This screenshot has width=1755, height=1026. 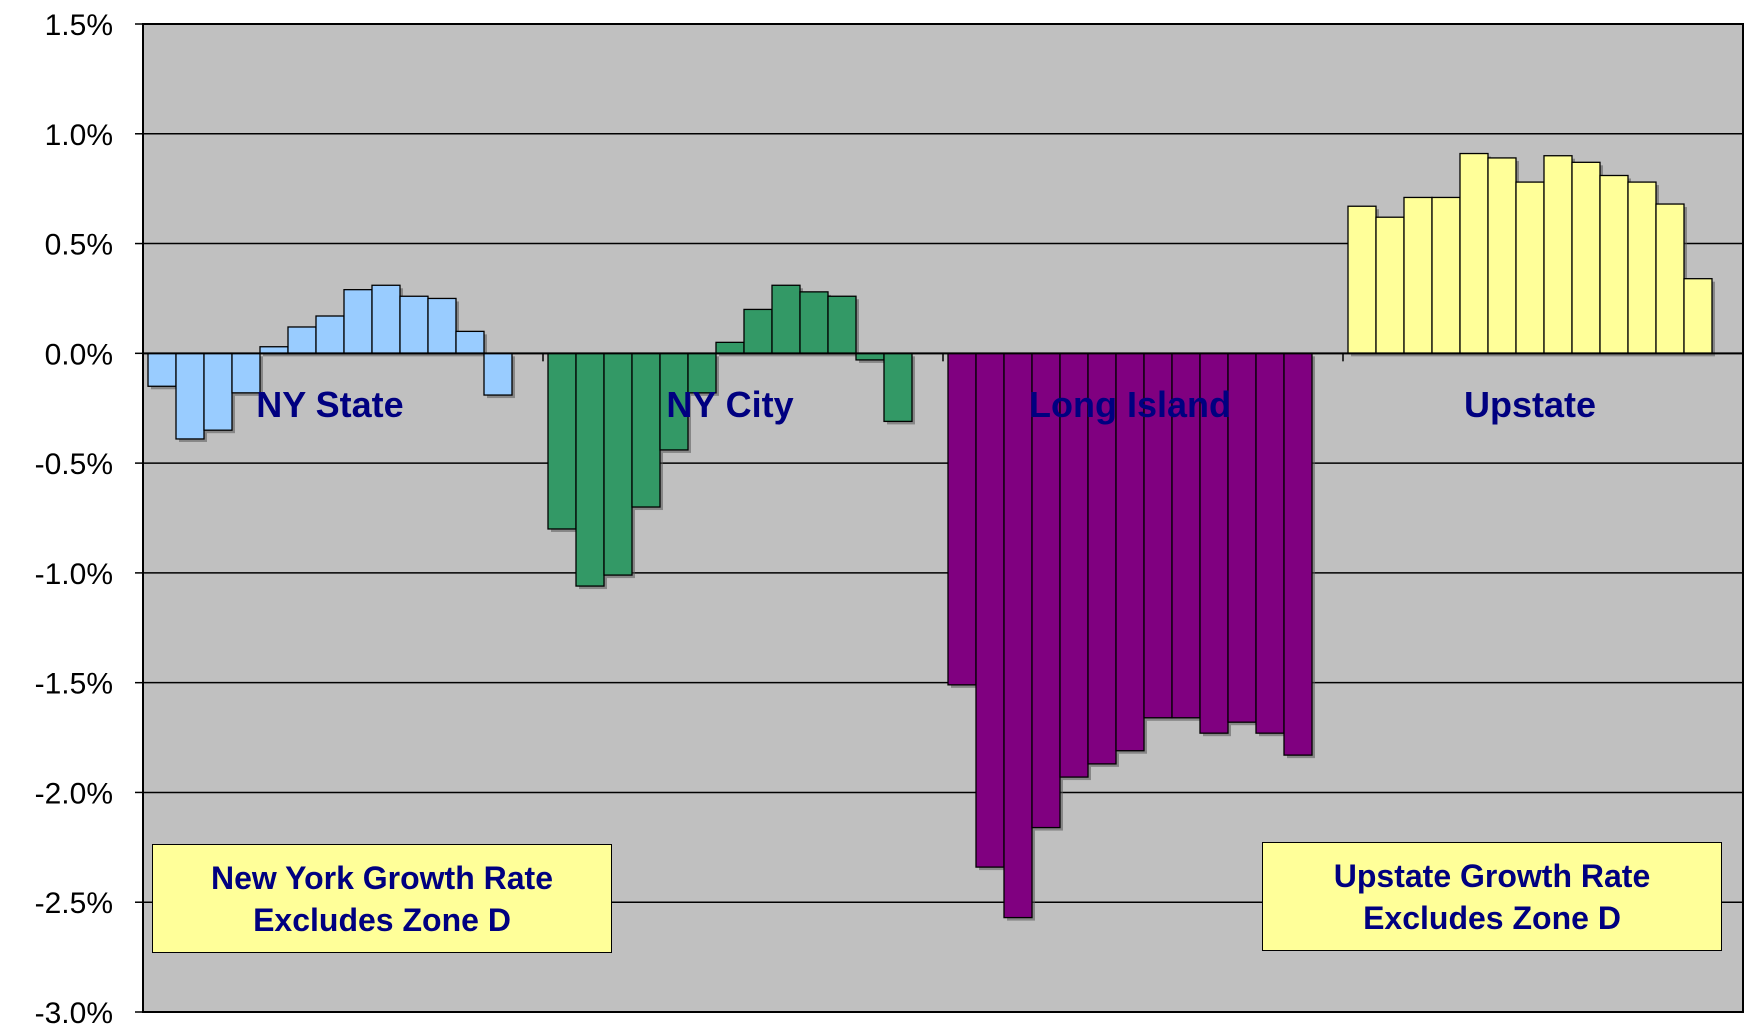 What do you see at coordinates (79, 25) in the screenshot?
I see `y-tick-label: 1.5%` at bounding box center [79, 25].